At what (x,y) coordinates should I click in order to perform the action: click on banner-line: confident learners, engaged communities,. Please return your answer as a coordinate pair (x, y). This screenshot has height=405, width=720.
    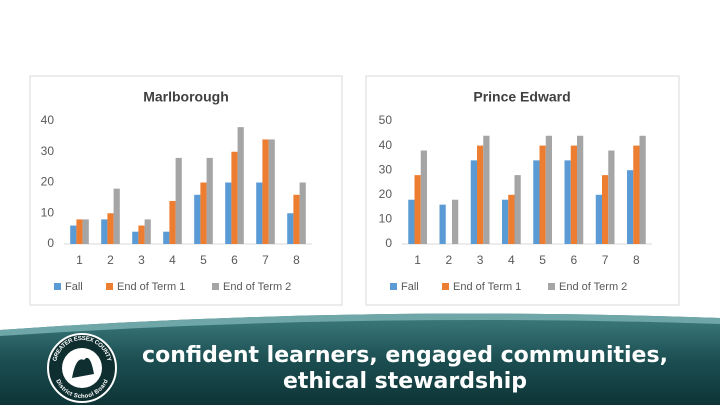
    Looking at the image, I should click on (405, 355).